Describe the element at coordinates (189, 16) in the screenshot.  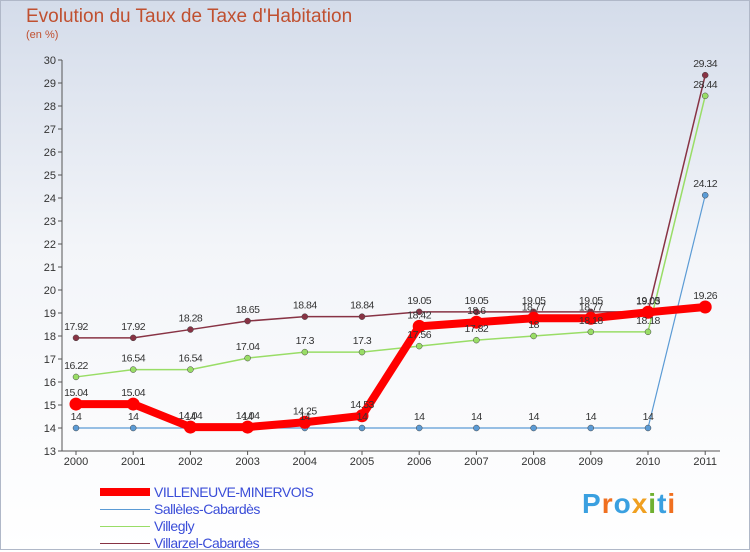
I see `chart-title: Evolution du Taux de Taxe d'Habitation` at that location.